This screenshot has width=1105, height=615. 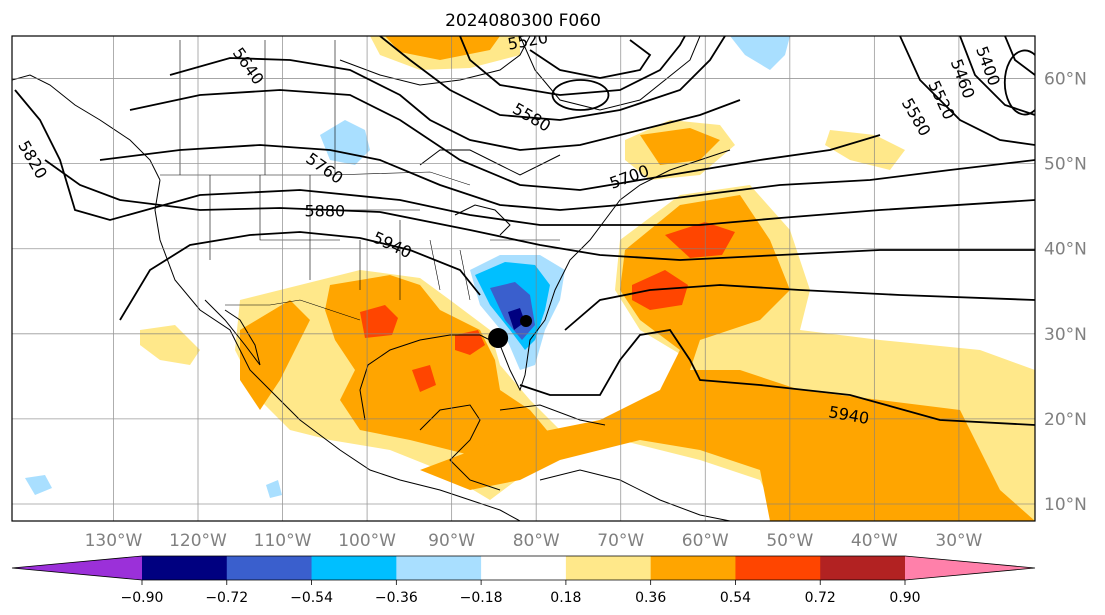 I want to click on lon-tick-label: 120°W, so click(x=198, y=541).